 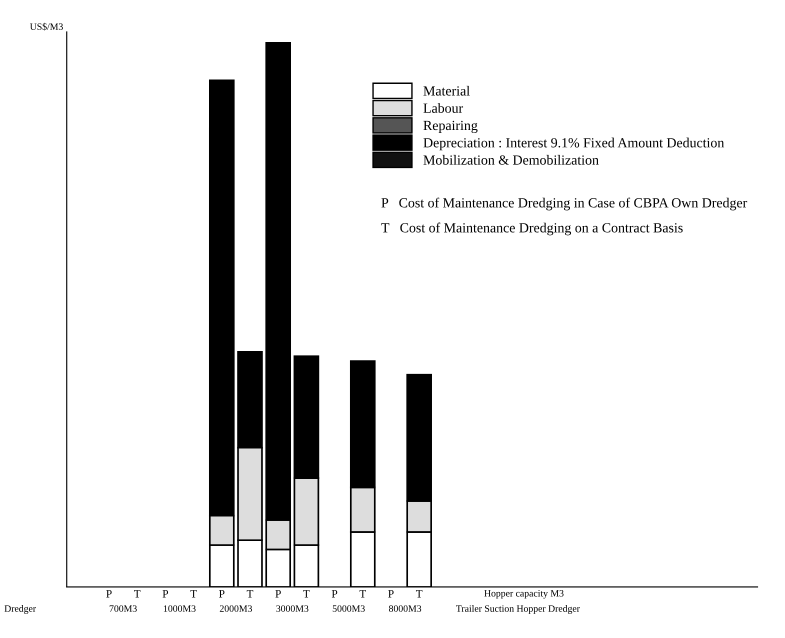 I want to click on text: Trailer Suction Hopper Dredger, so click(x=518, y=609).